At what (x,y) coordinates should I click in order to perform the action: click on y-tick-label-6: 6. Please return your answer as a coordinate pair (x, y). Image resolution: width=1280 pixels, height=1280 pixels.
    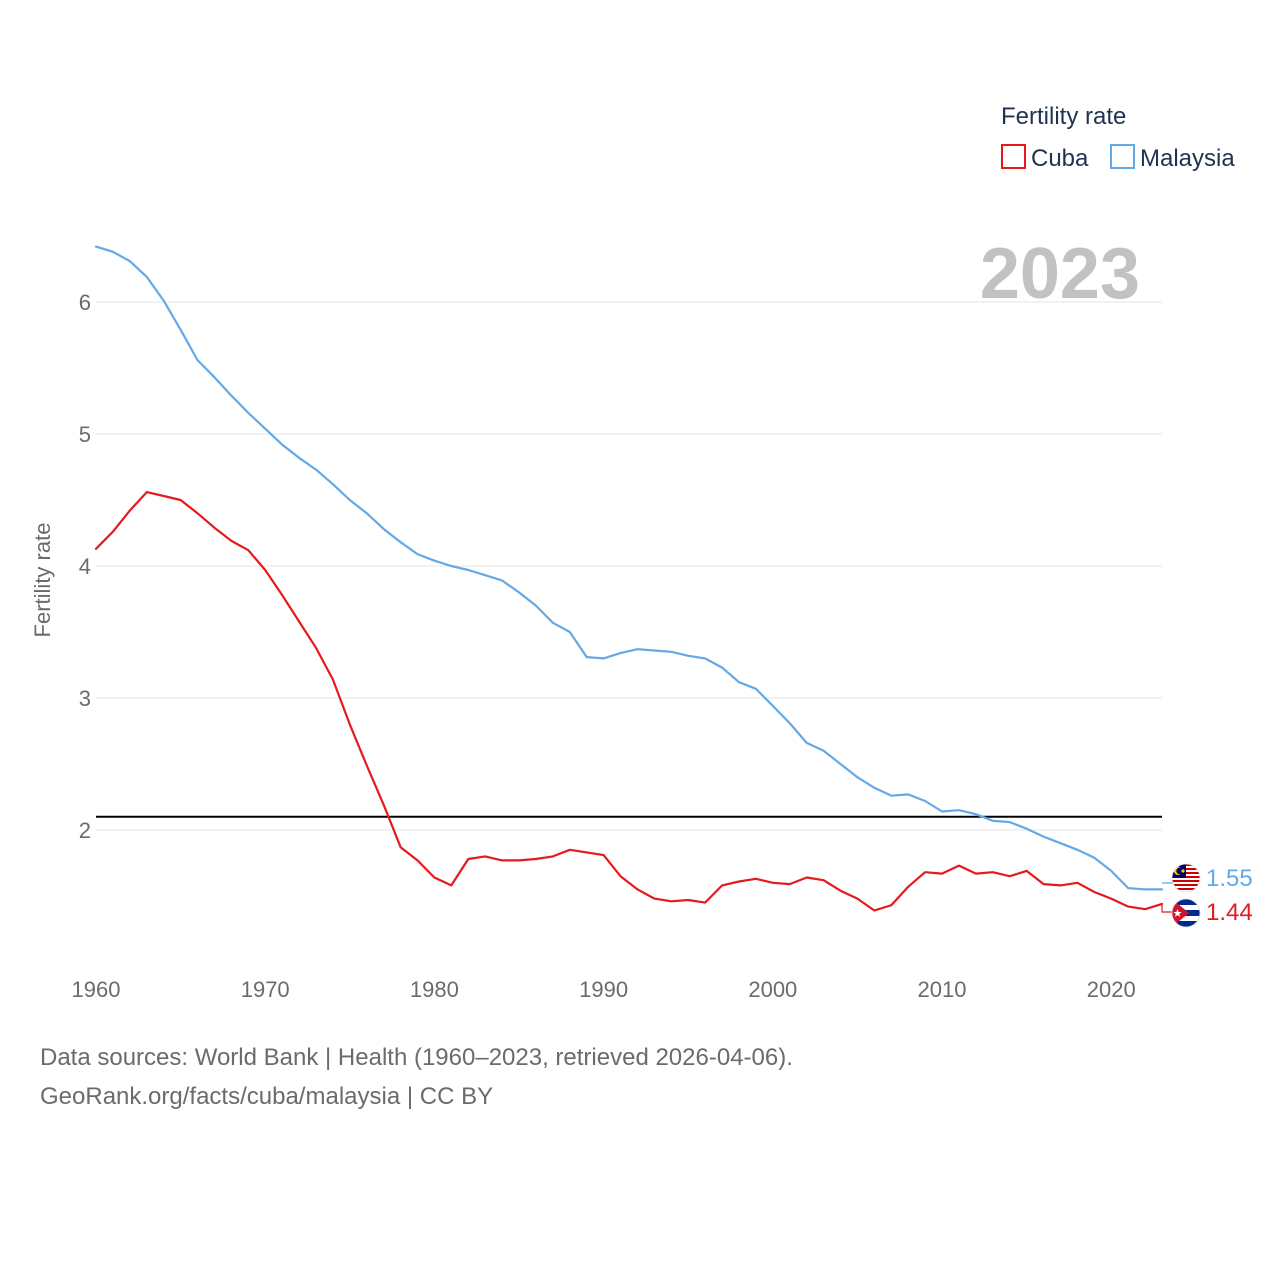
    Looking at the image, I should click on (85, 302).